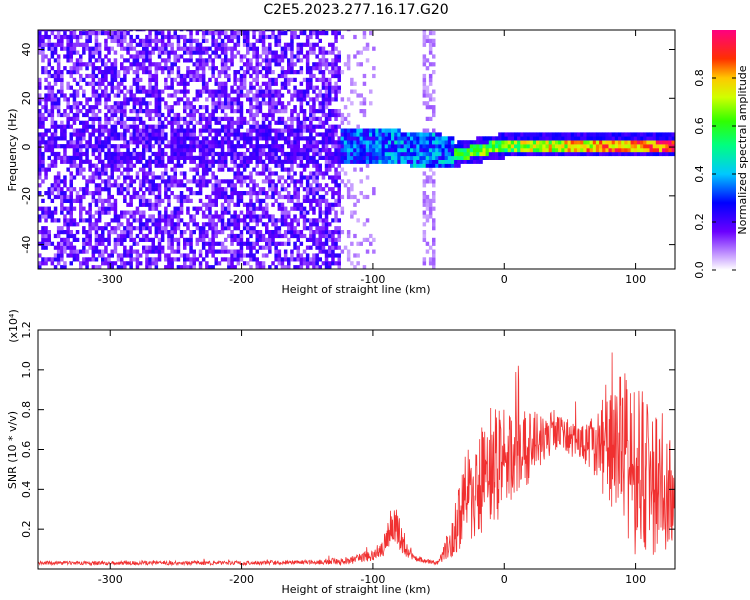 This screenshot has height=600, width=750. What do you see at coordinates (241, 579) in the screenshot?
I see `x-tick-label: -200` at bounding box center [241, 579].